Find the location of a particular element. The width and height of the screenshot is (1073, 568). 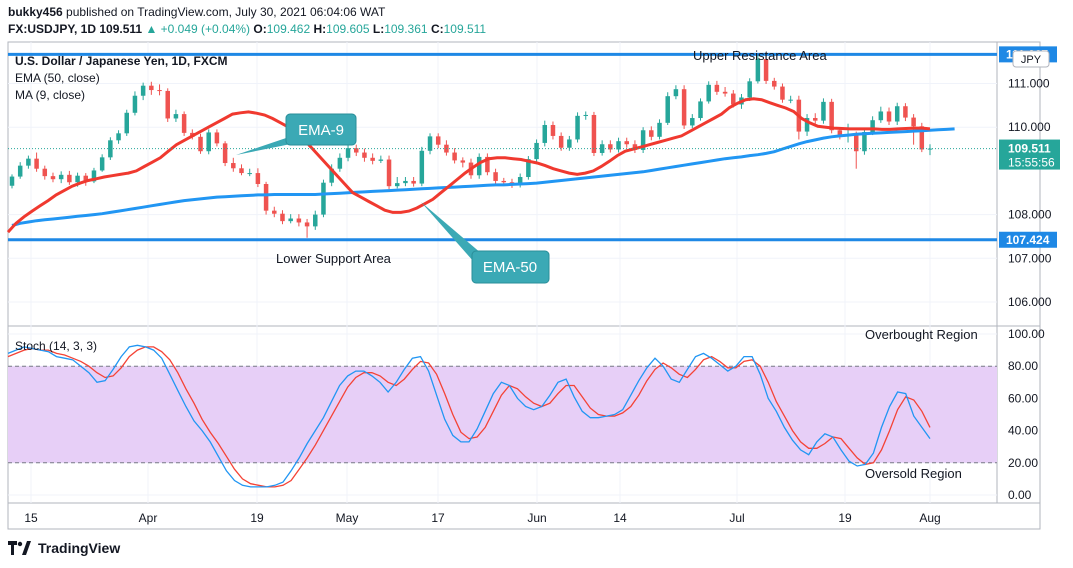

currency-badge: JPY is located at coordinates (1031, 59).